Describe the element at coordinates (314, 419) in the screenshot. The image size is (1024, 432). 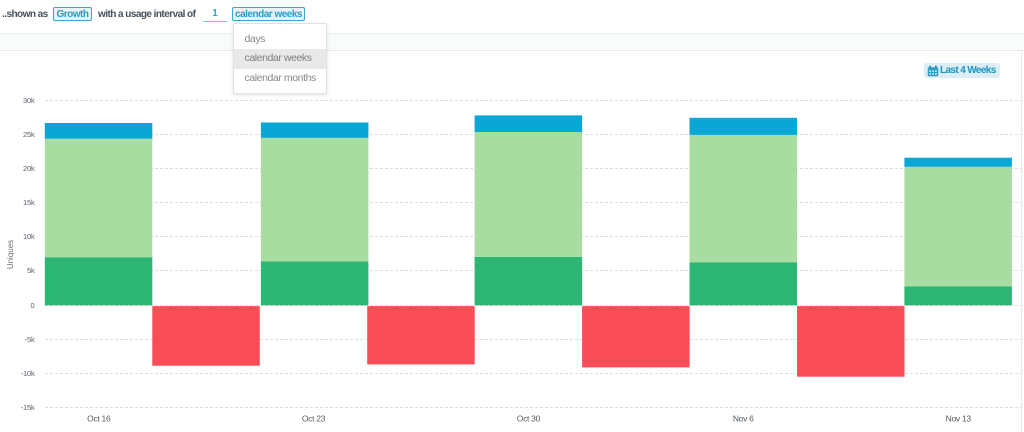
I see `svg-text: Oct 23` at that location.